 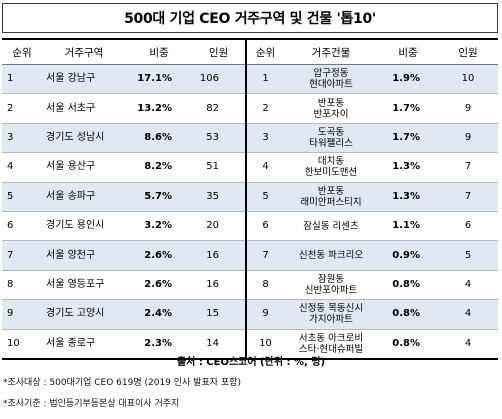 What do you see at coordinates (159, 167) in the screenshot?
I see `ratio-cell: 8.2%` at bounding box center [159, 167].